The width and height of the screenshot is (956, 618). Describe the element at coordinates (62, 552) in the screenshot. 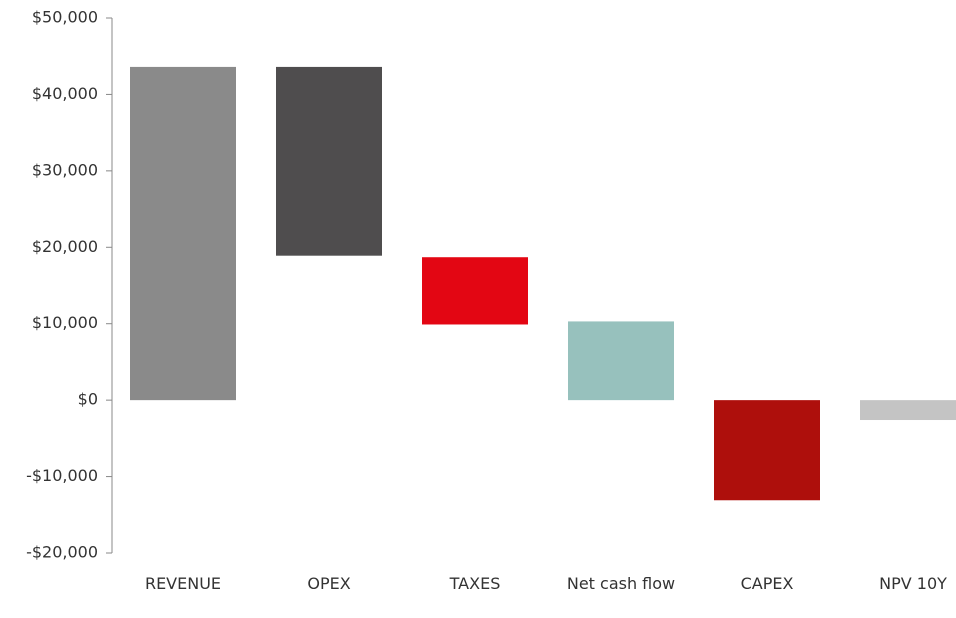

I see `y-tick-label: -$20,000` at that location.